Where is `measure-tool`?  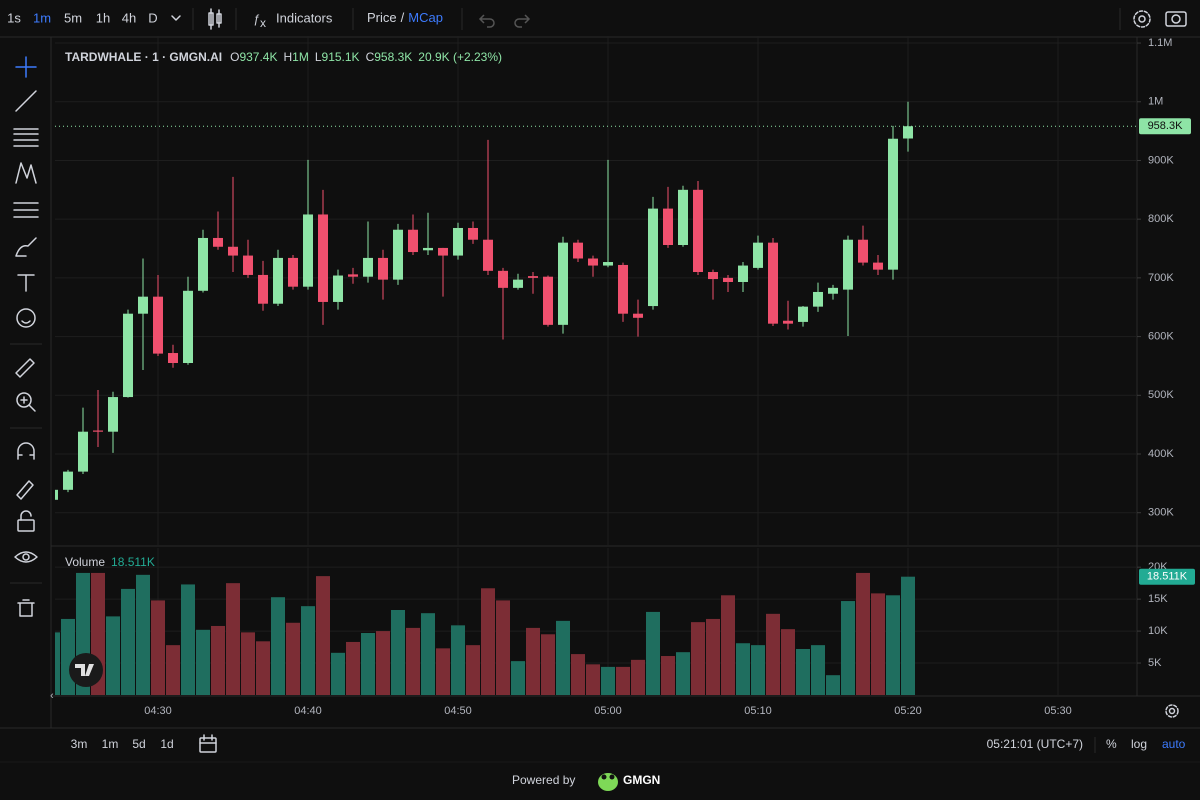
measure-tool is located at coordinates (25, 368).